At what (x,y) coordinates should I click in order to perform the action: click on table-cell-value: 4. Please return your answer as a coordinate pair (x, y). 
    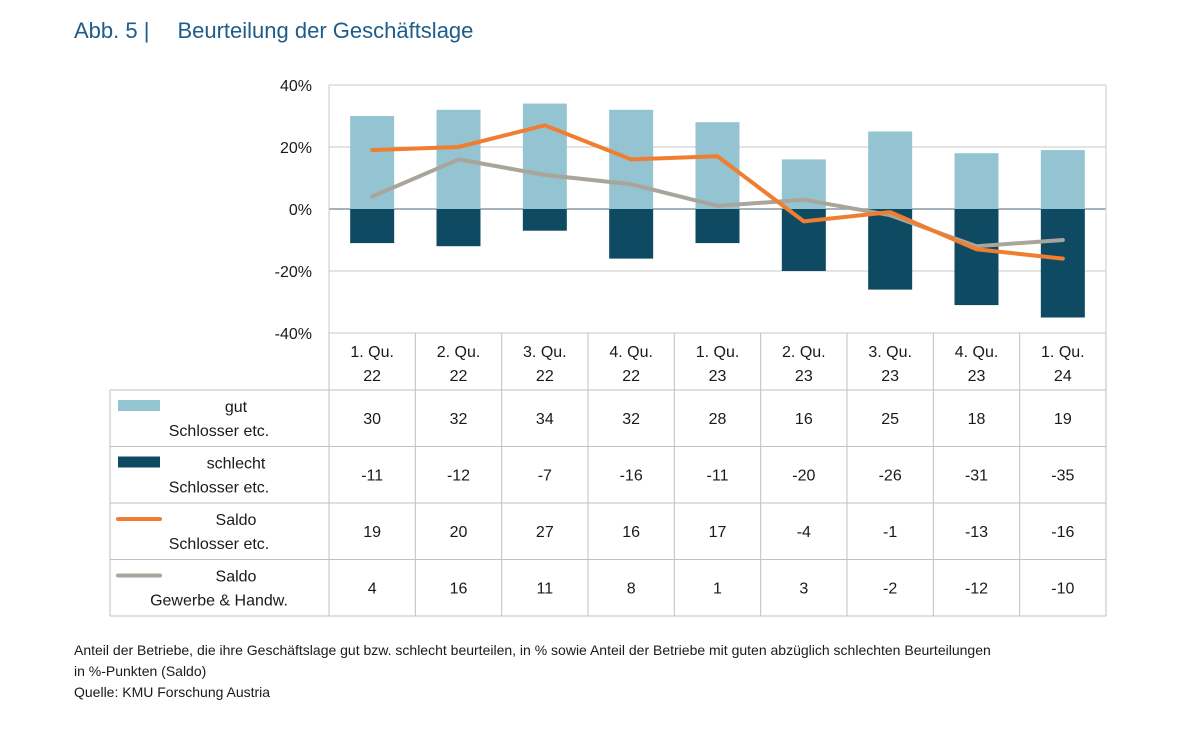
    Looking at the image, I should click on (372, 589).